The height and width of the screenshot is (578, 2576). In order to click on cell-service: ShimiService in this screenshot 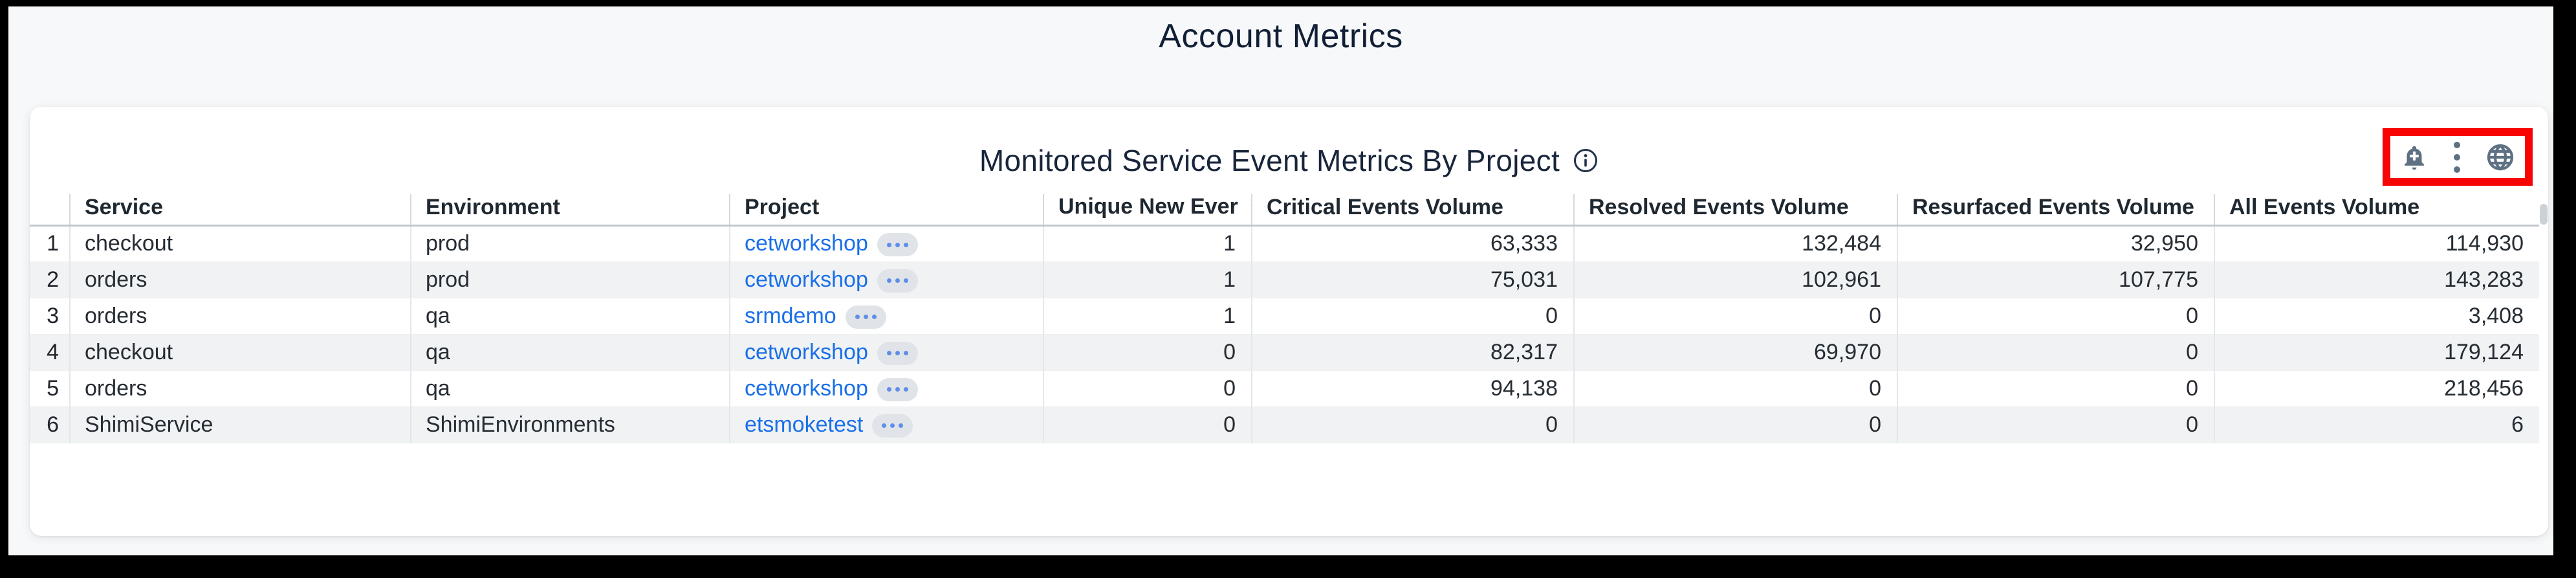, I will do `click(240, 424)`.